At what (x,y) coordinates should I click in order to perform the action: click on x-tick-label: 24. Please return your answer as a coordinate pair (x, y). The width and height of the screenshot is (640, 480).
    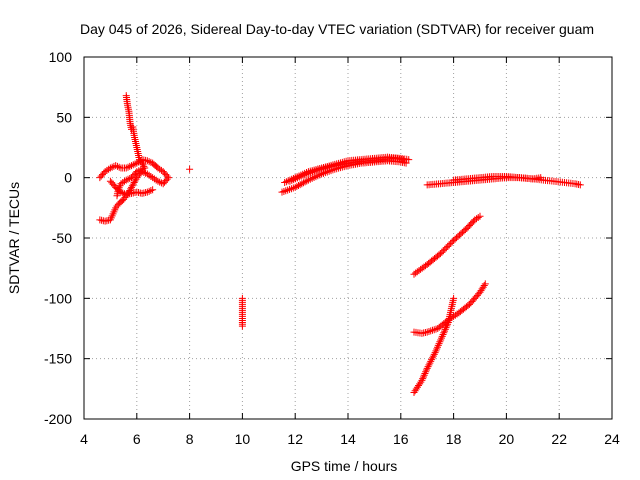
    Looking at the image, I should click on (612, 439).